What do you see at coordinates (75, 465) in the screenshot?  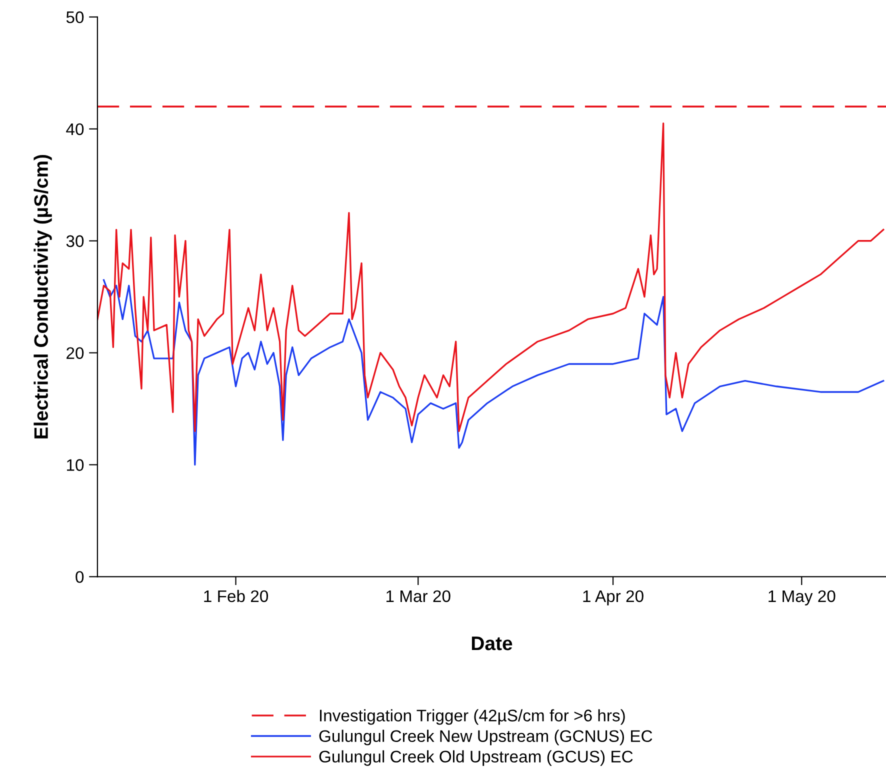 I see `y-tick-label: 10` at bounding box center [75, 465].